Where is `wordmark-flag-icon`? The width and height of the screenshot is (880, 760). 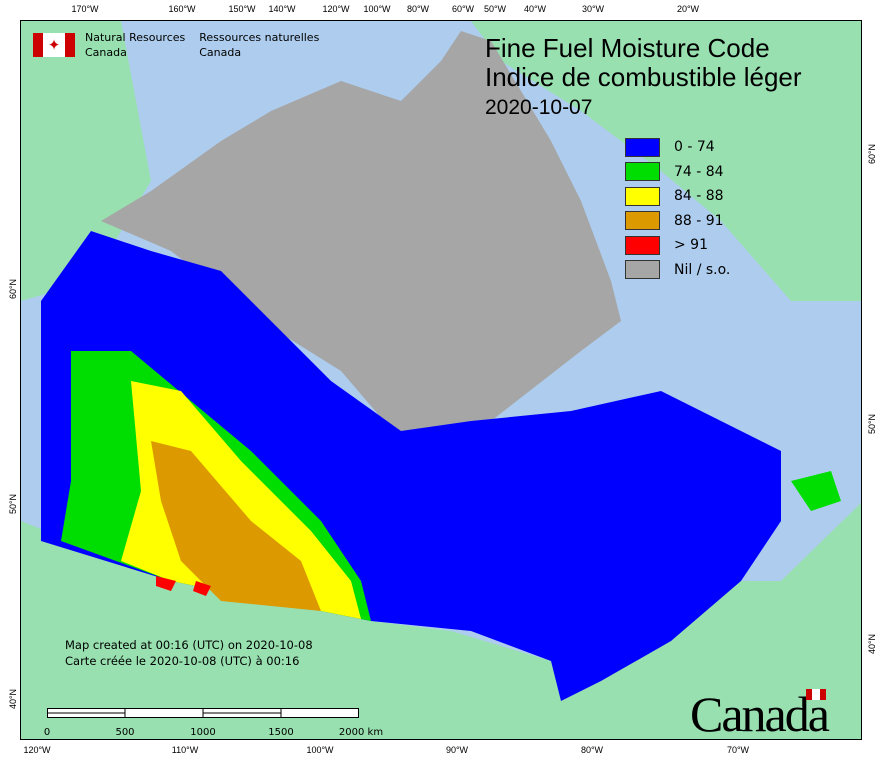
wordmark-flag-icon is located at coordinates (815, 694).